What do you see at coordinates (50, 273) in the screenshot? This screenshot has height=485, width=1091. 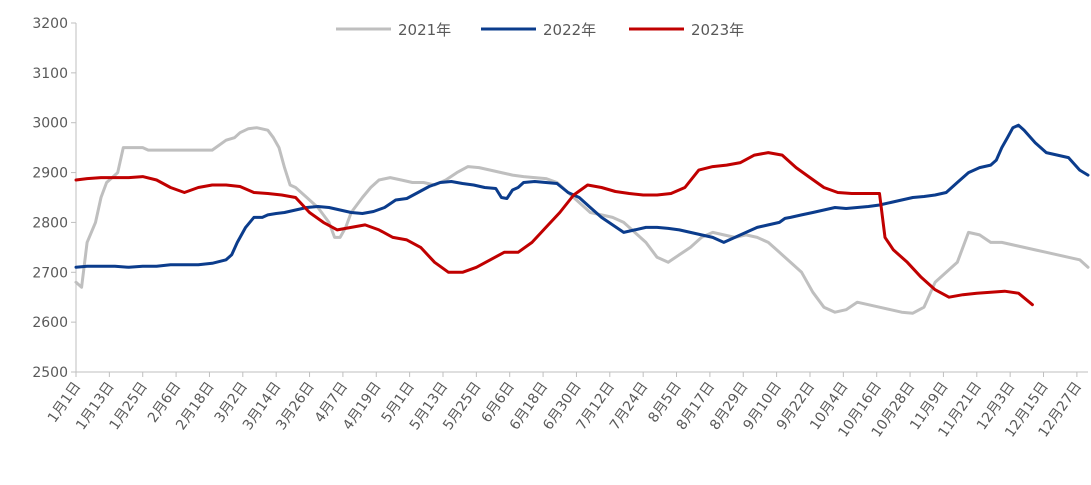 I see `y-tick-label: 2700` at bounding box center [50, 273].